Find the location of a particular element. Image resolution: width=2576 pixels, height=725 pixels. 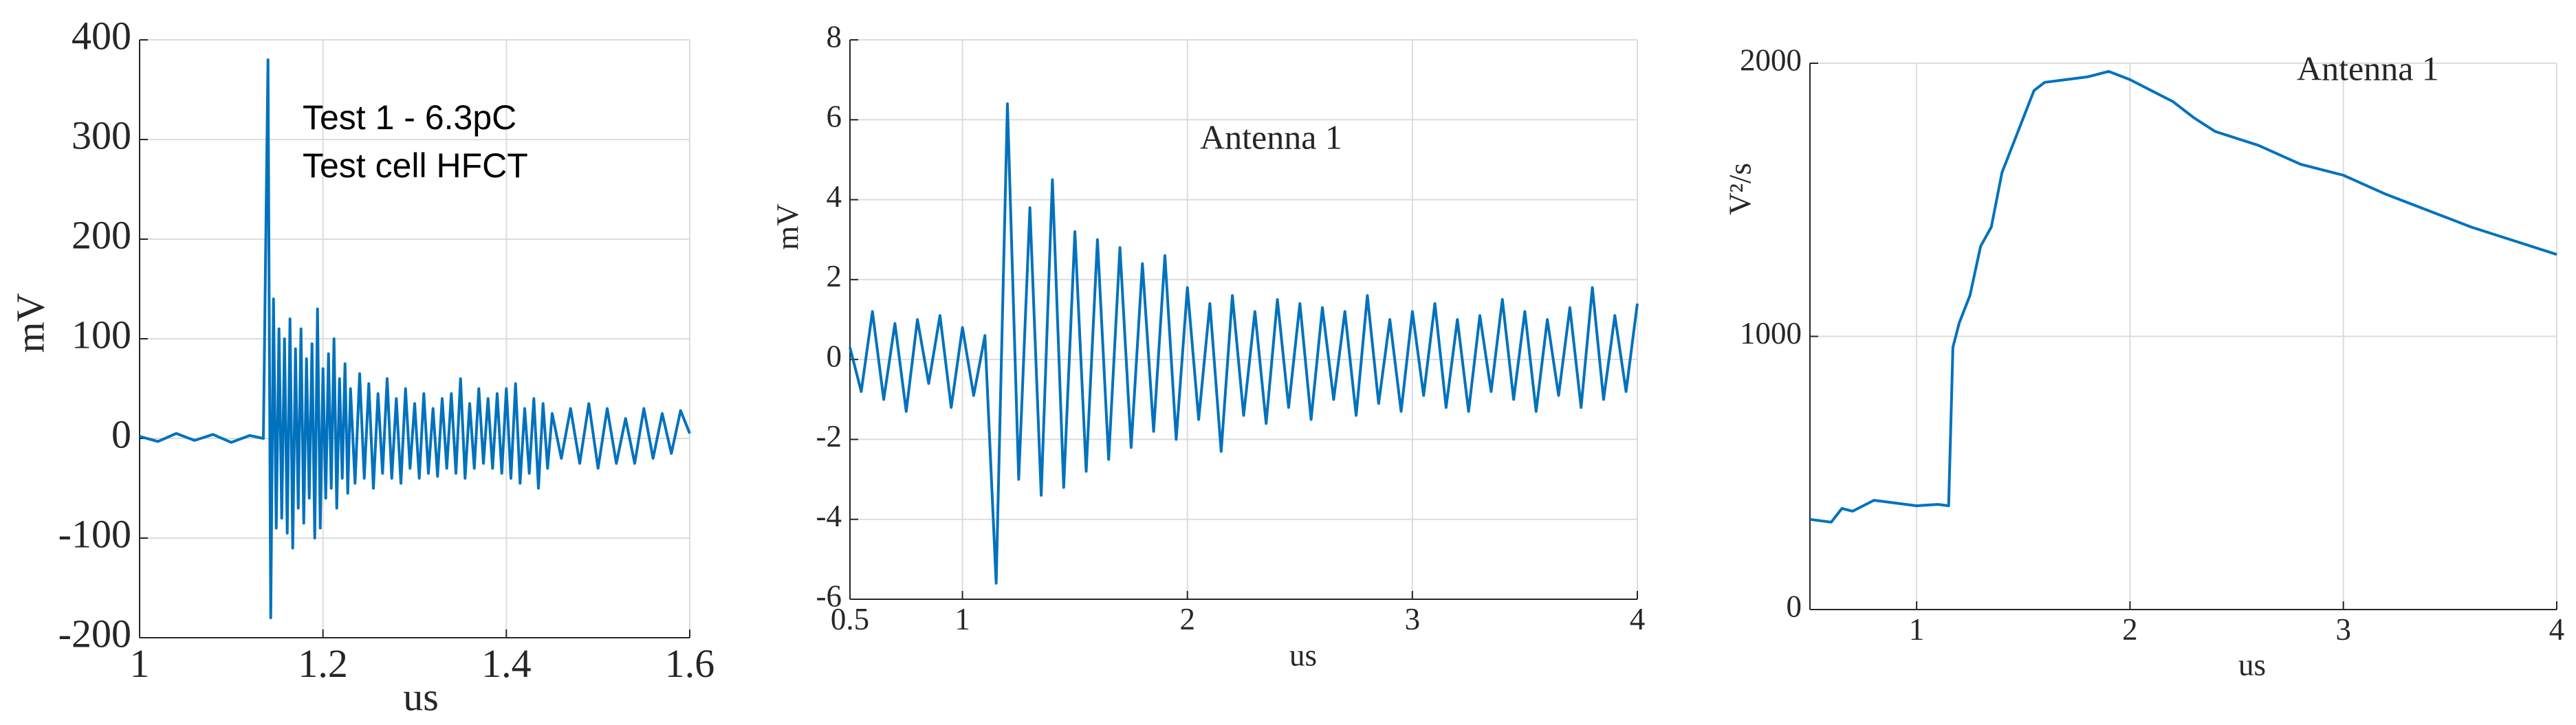

annotation: Test cell HFCT is located at coordinates (415, 165).